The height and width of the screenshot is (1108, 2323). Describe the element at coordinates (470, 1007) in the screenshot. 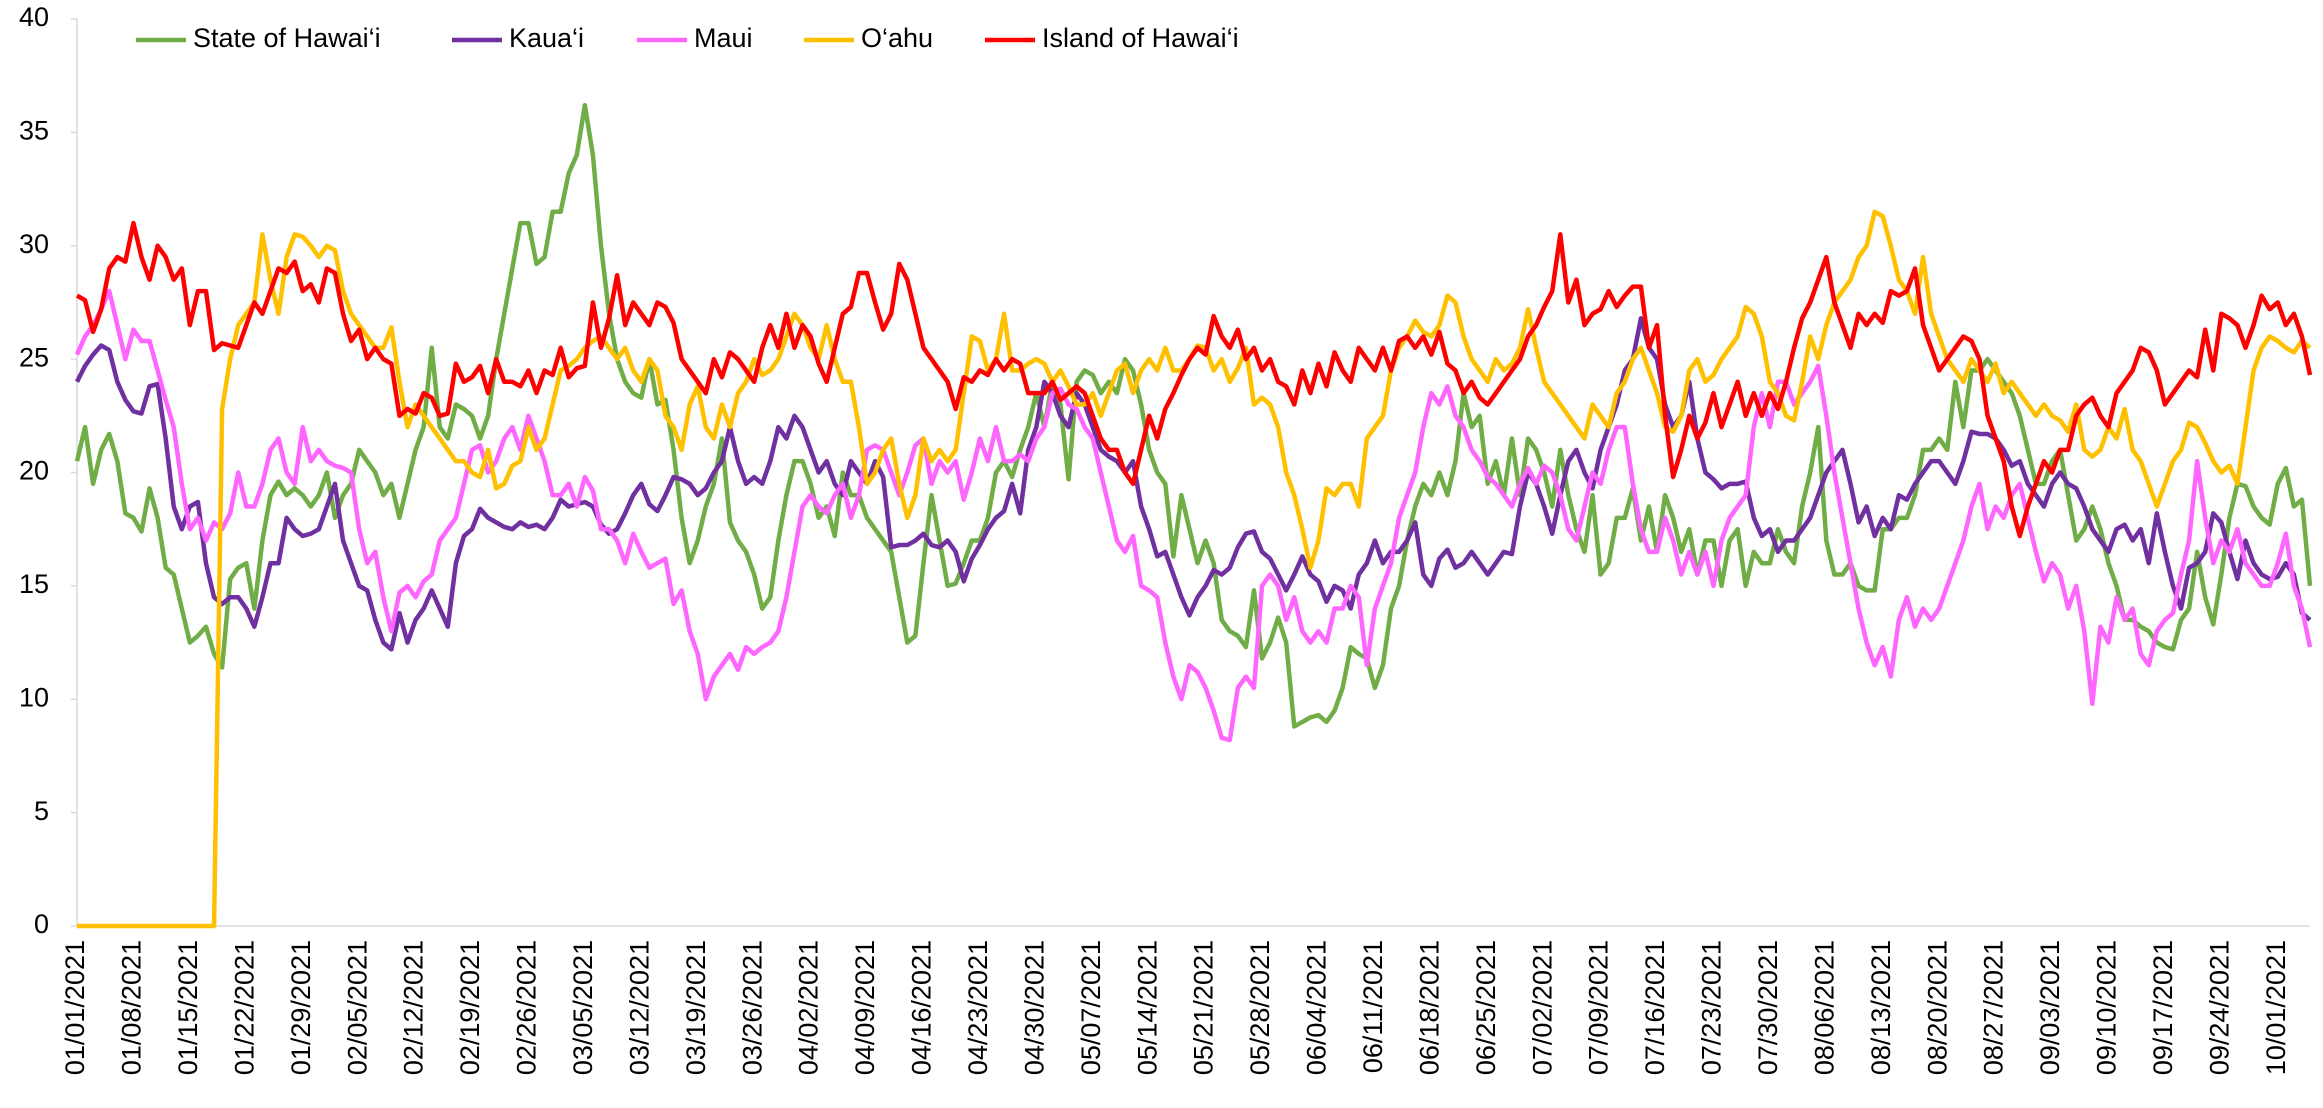

I see `x-tick-label: 02/19/2021` at that location.